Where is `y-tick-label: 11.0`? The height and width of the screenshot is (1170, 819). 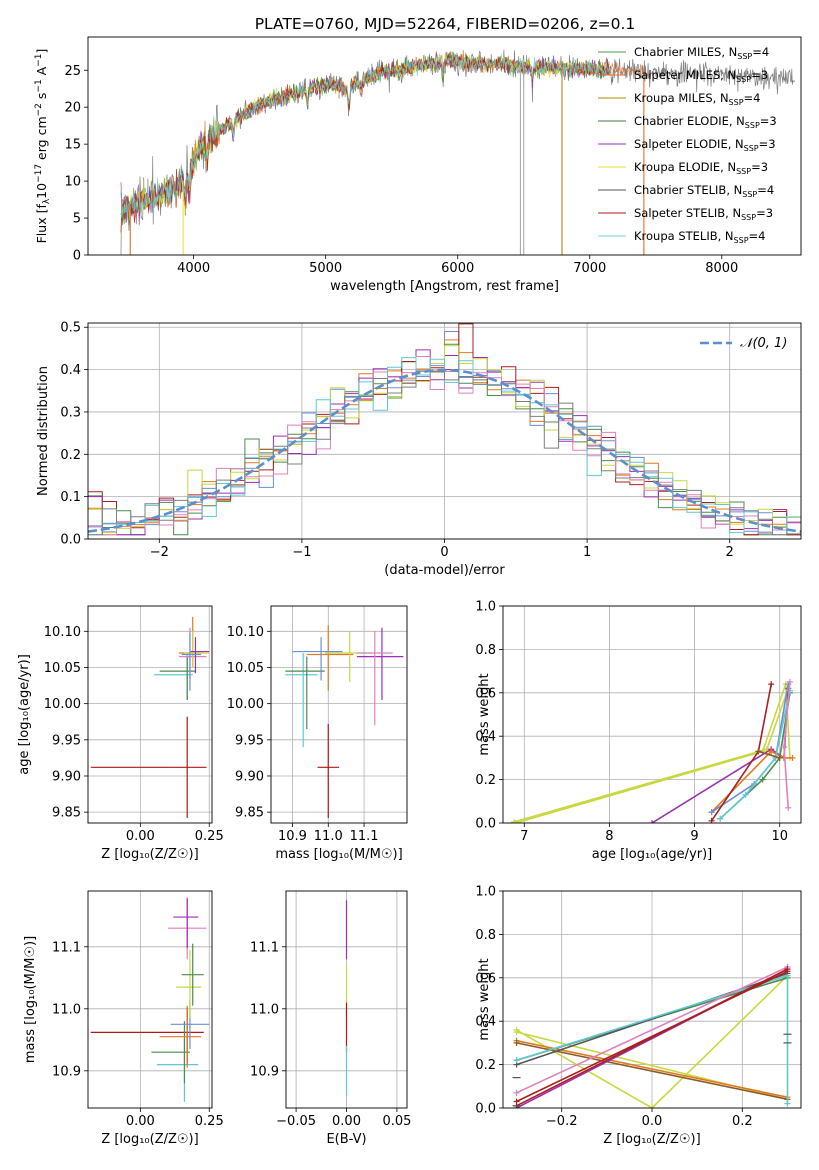 y-tick-label: 11.0 is located at coordinates (264, 1009).